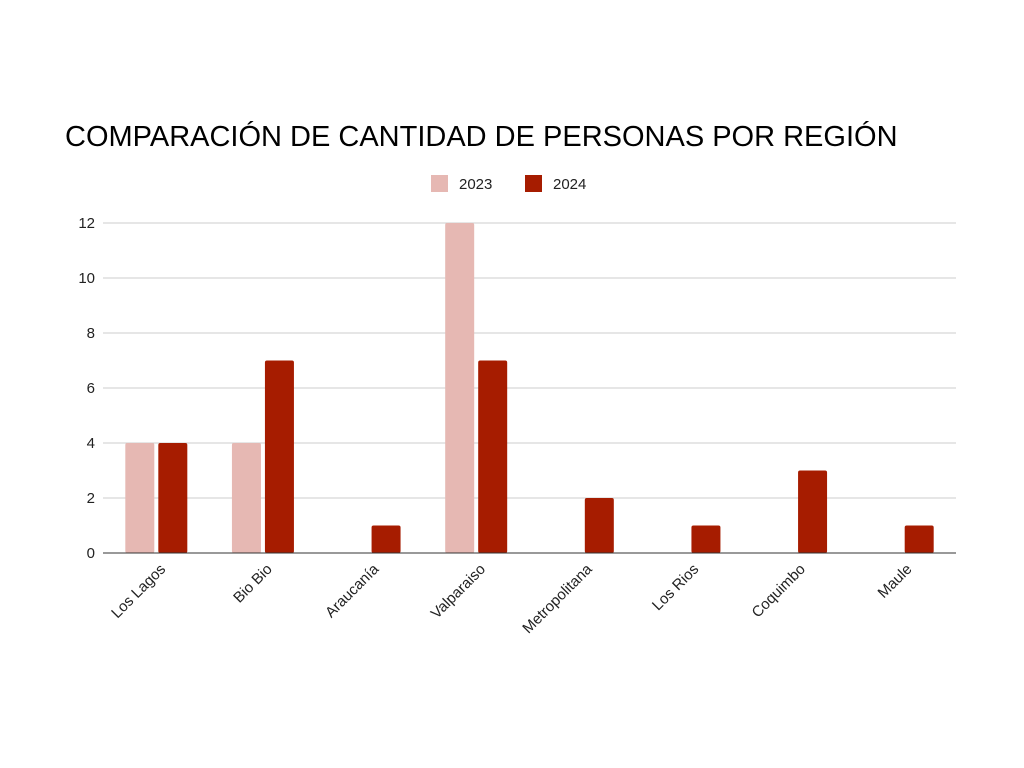 The width and height of the screenshot is (1024, 768). What do you see at coordinates (91, 553) in the screenshot?
I see `y-tick-label: 0` at bounding box center [91, 553].